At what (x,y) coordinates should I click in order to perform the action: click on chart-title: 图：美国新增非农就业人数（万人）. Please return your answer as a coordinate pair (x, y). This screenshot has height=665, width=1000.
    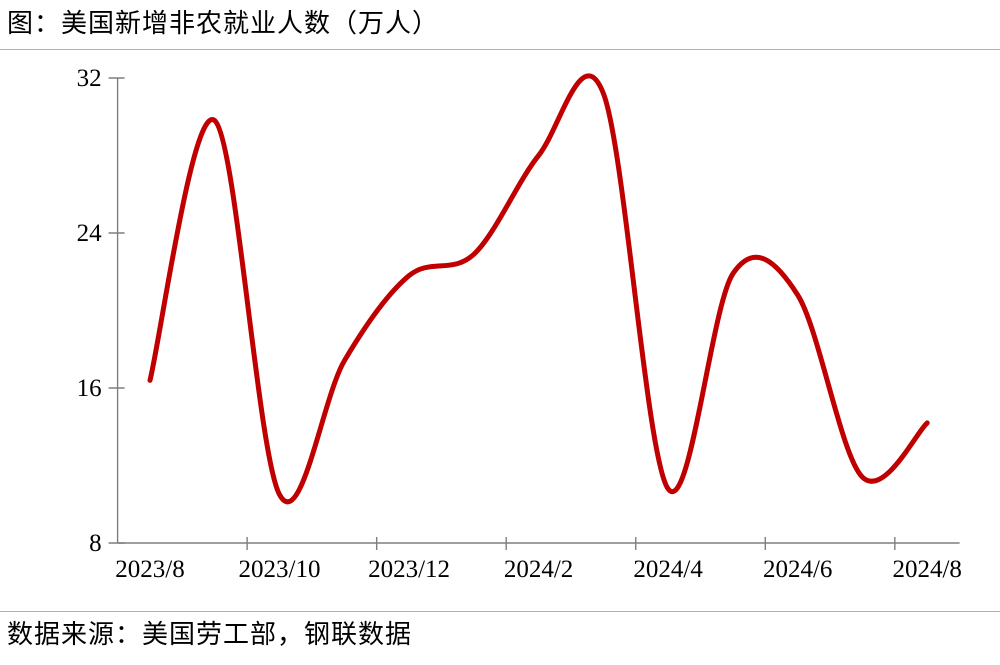
    Looking at the image, I should click on (223, 23).